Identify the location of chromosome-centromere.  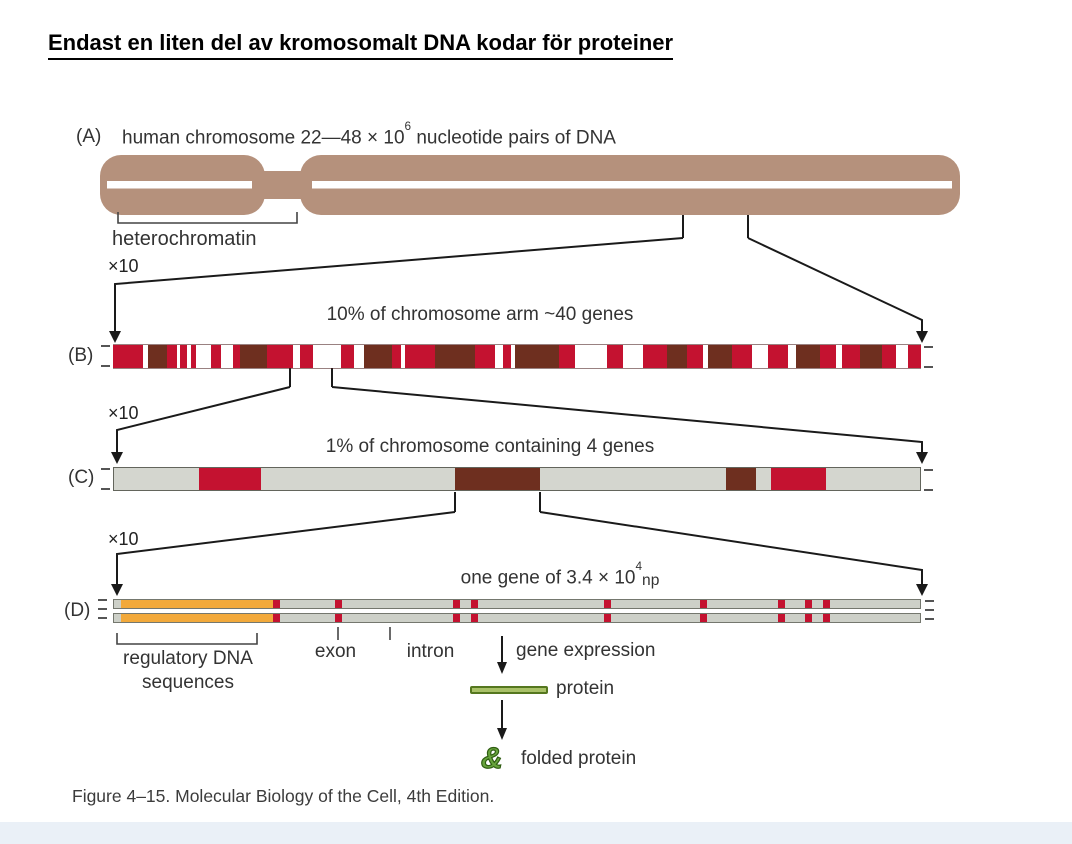
(282, 185).